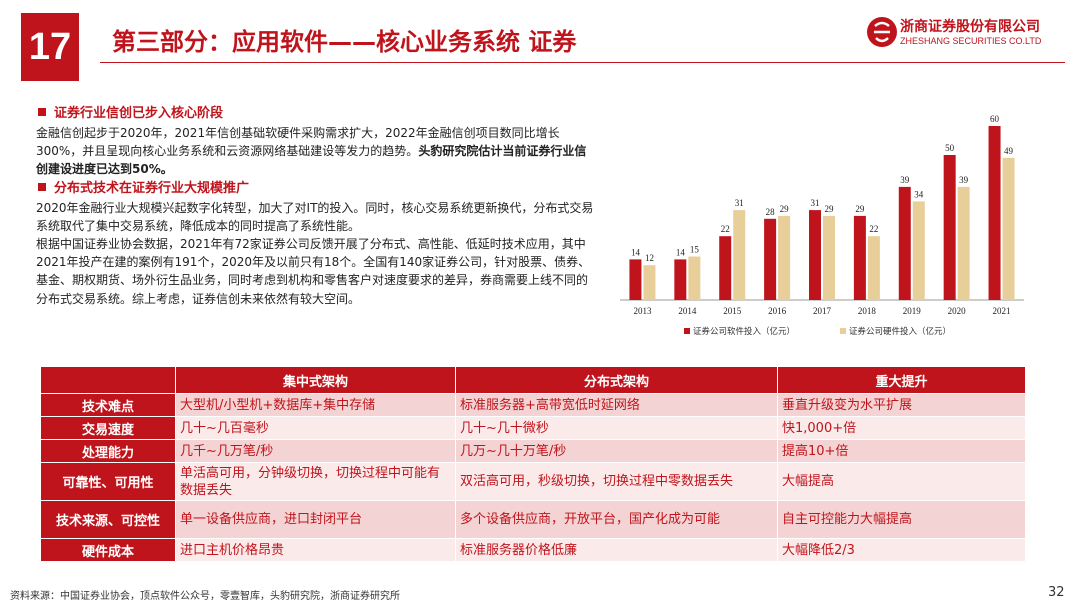 The height and width of the screenshot is (608, 1080). I want to click on bar-software-2020, so click(949, 227).